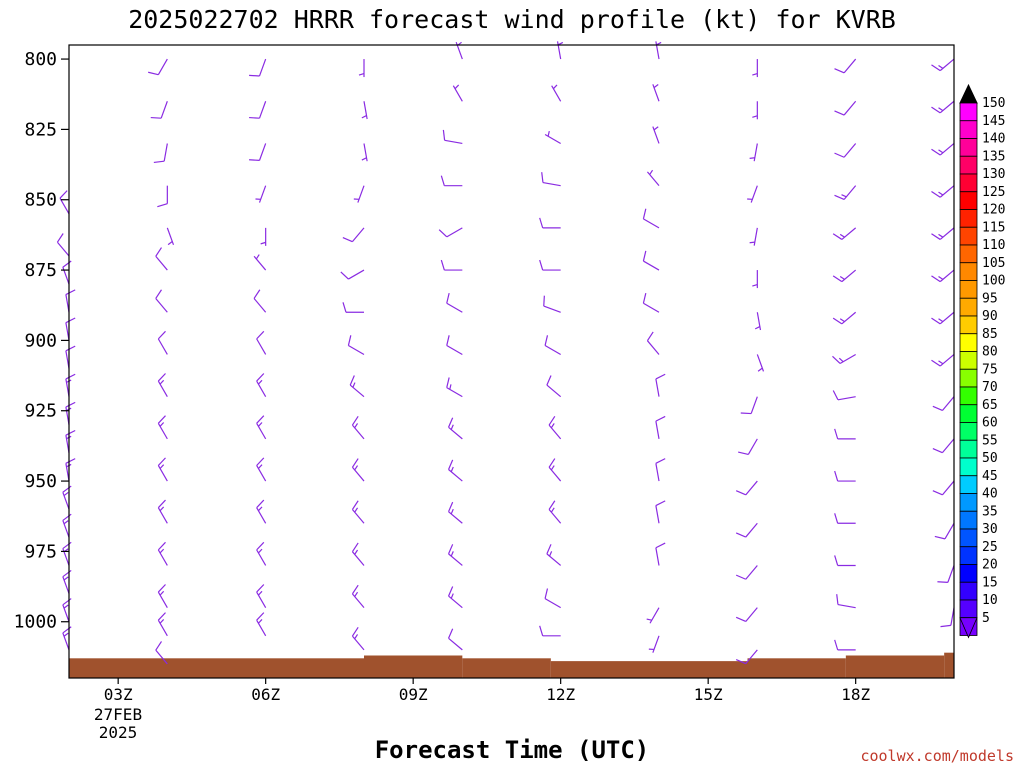  Describe the element at coordinates (40, 411) in the screenshot. I see `y-tick-label-925: 925` at that location.